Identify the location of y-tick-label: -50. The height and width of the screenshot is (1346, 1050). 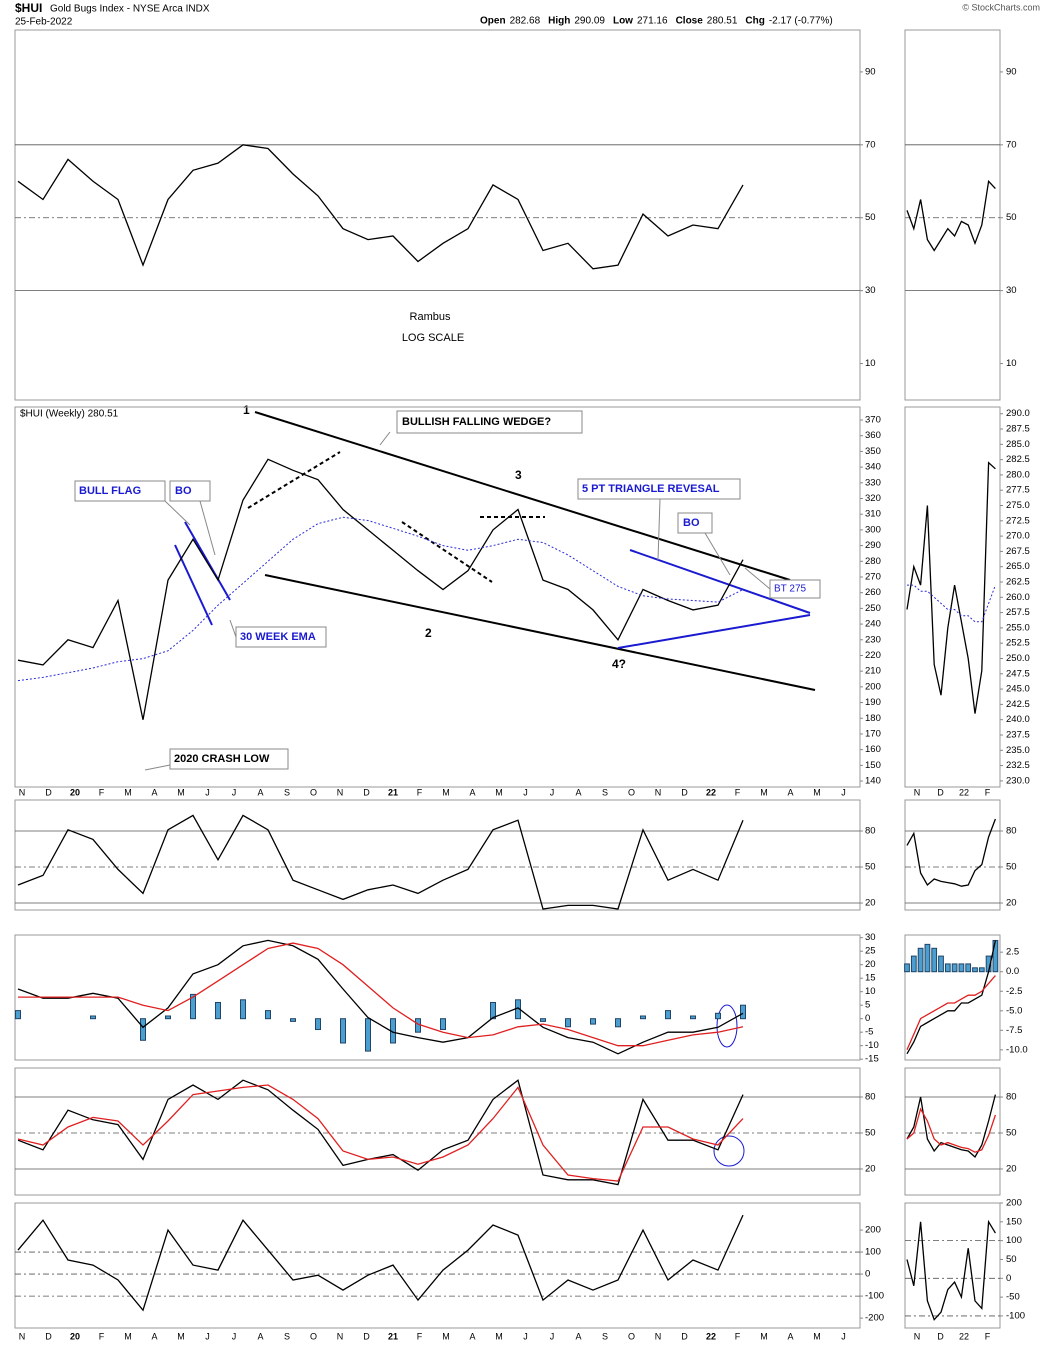
(1013, 1297).